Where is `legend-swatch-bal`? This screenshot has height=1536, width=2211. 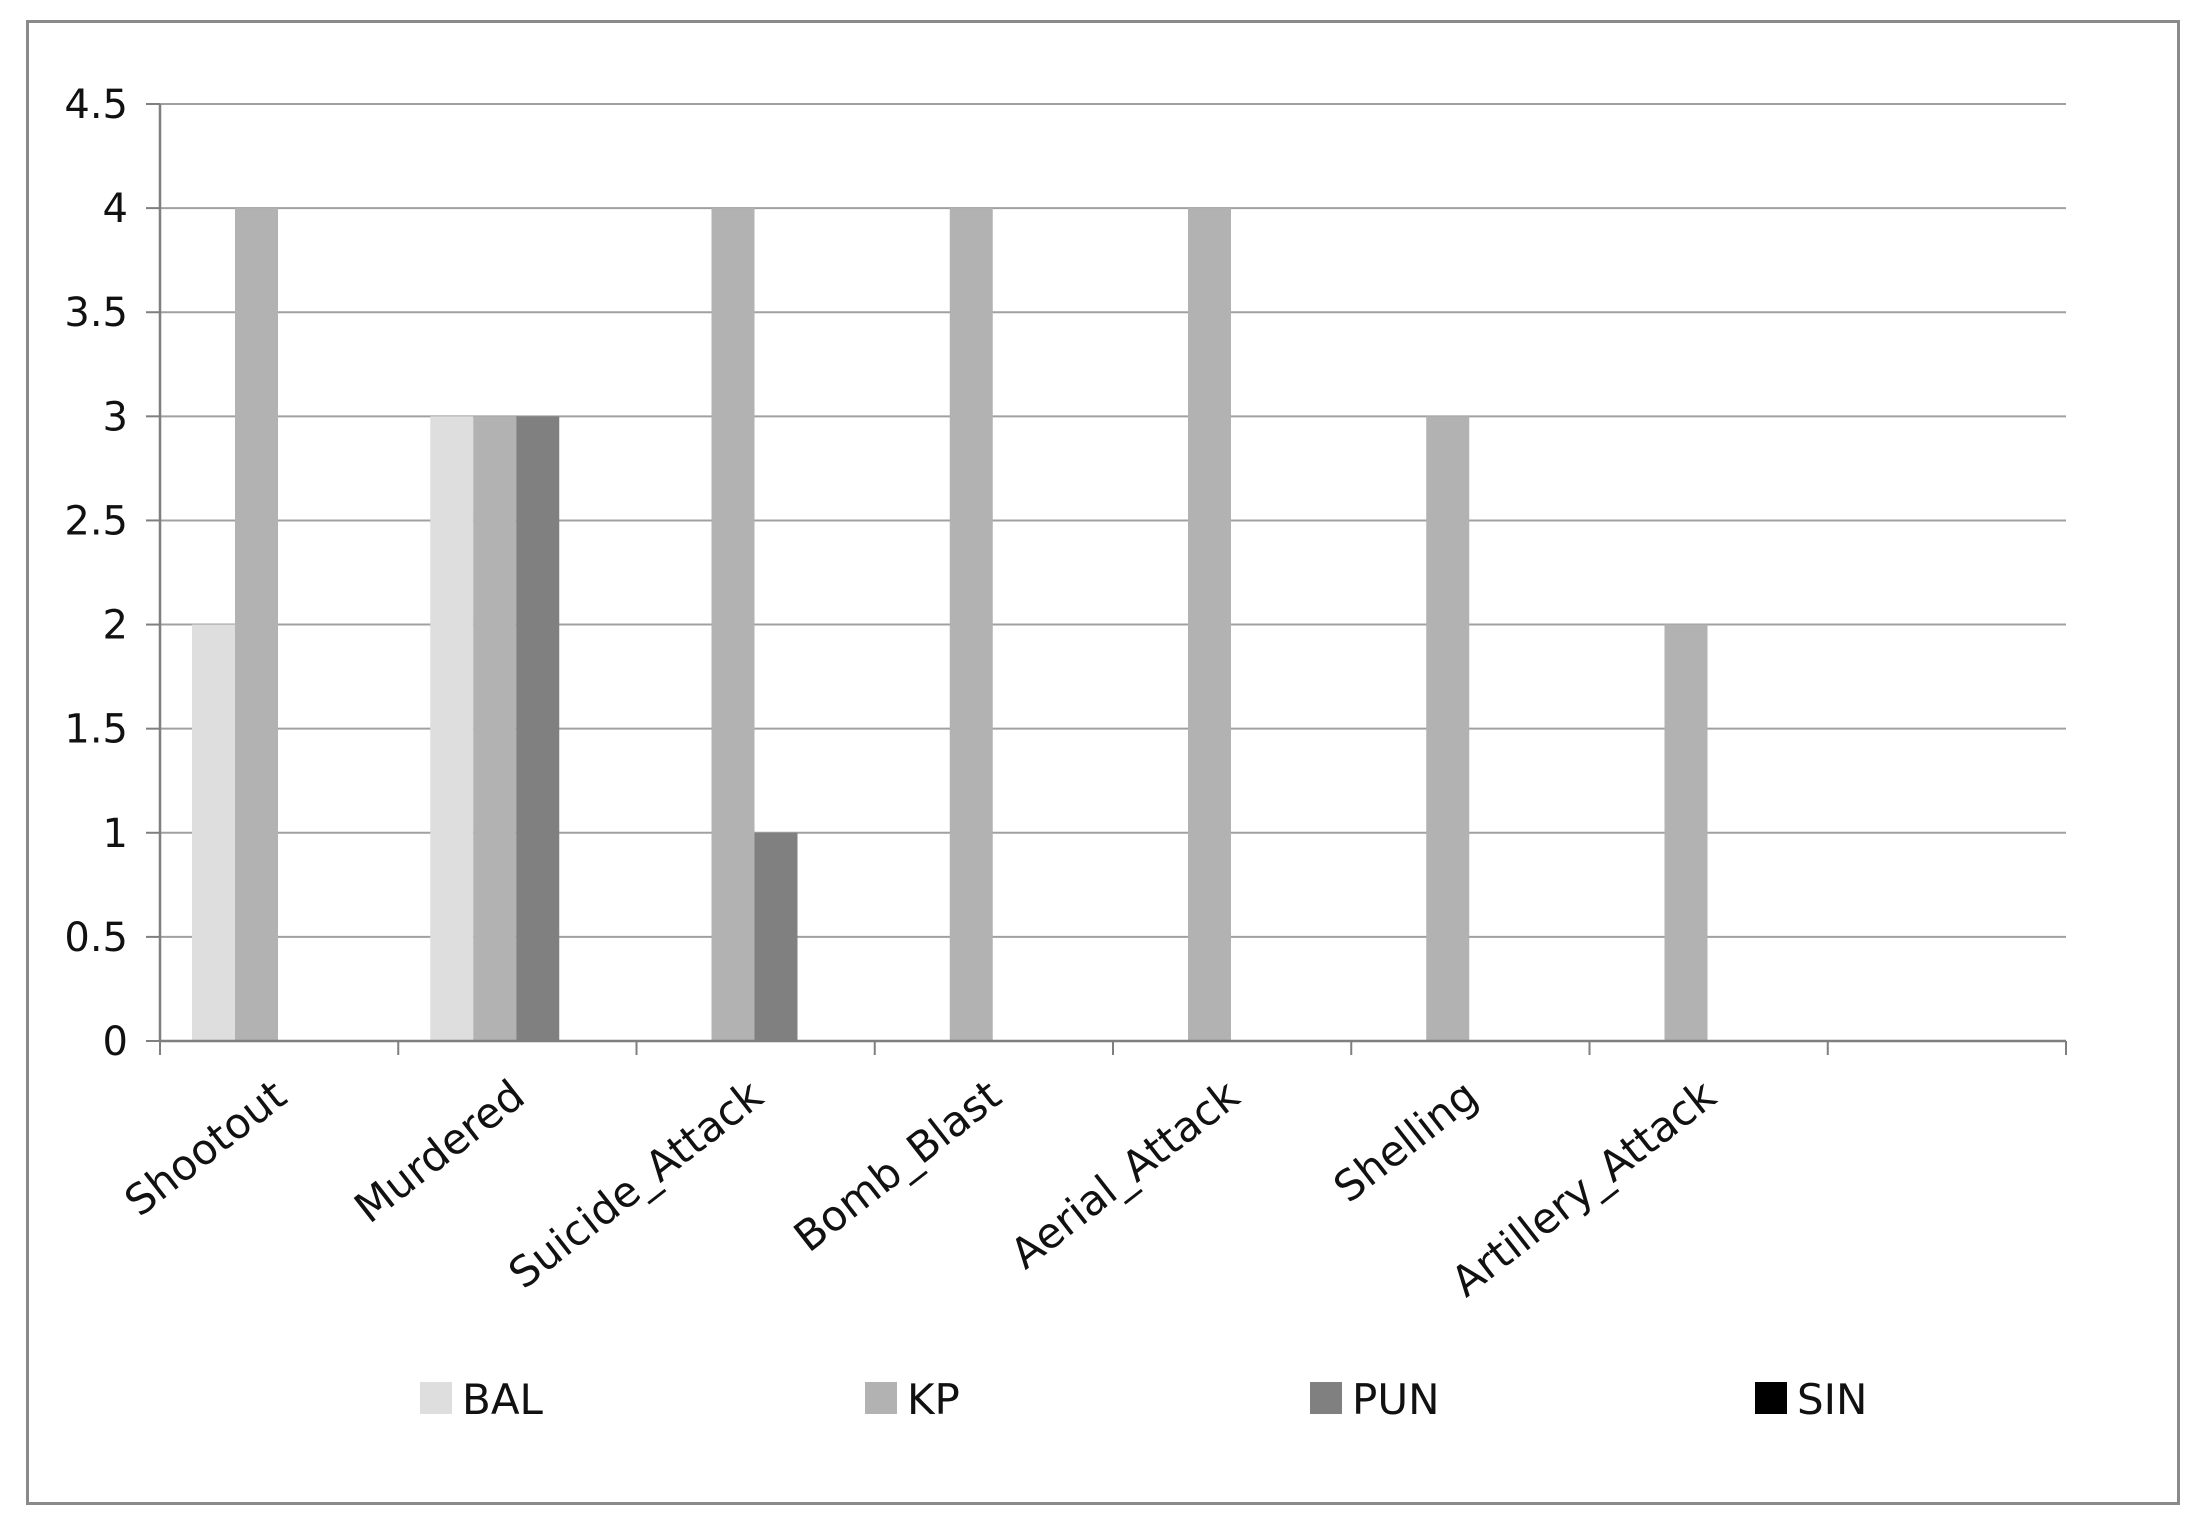 legend-swatch-bal is located at coordinates (436, 1398).